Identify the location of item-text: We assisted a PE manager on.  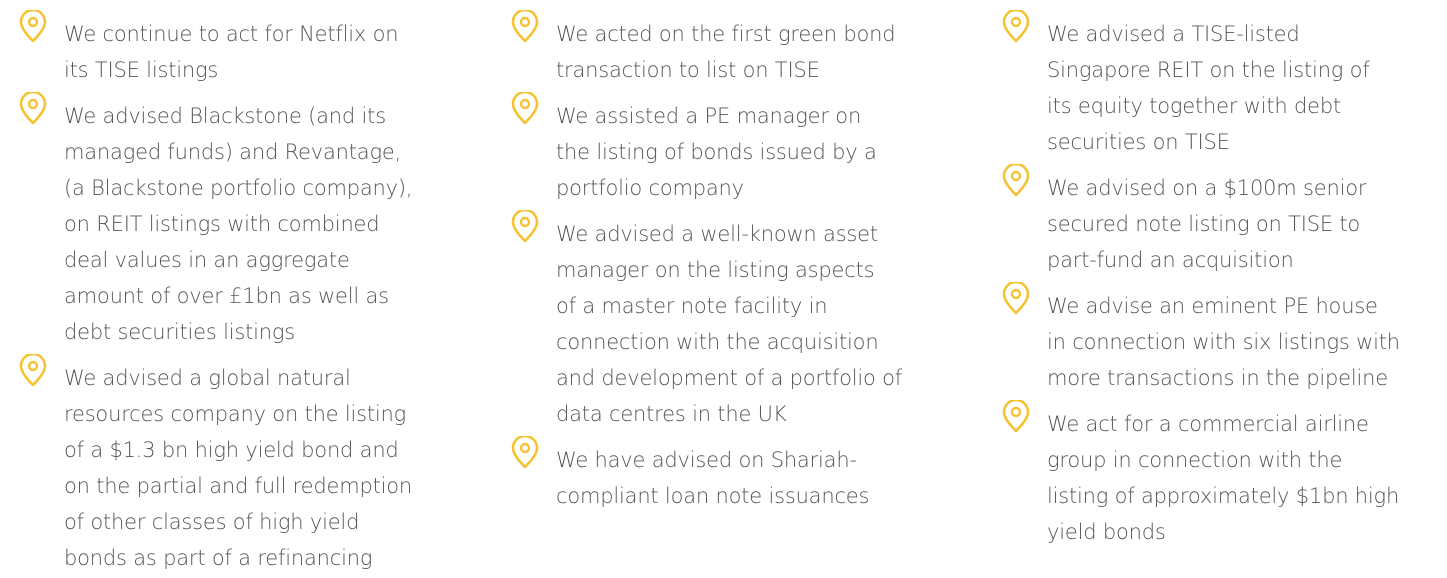
(709, 116).